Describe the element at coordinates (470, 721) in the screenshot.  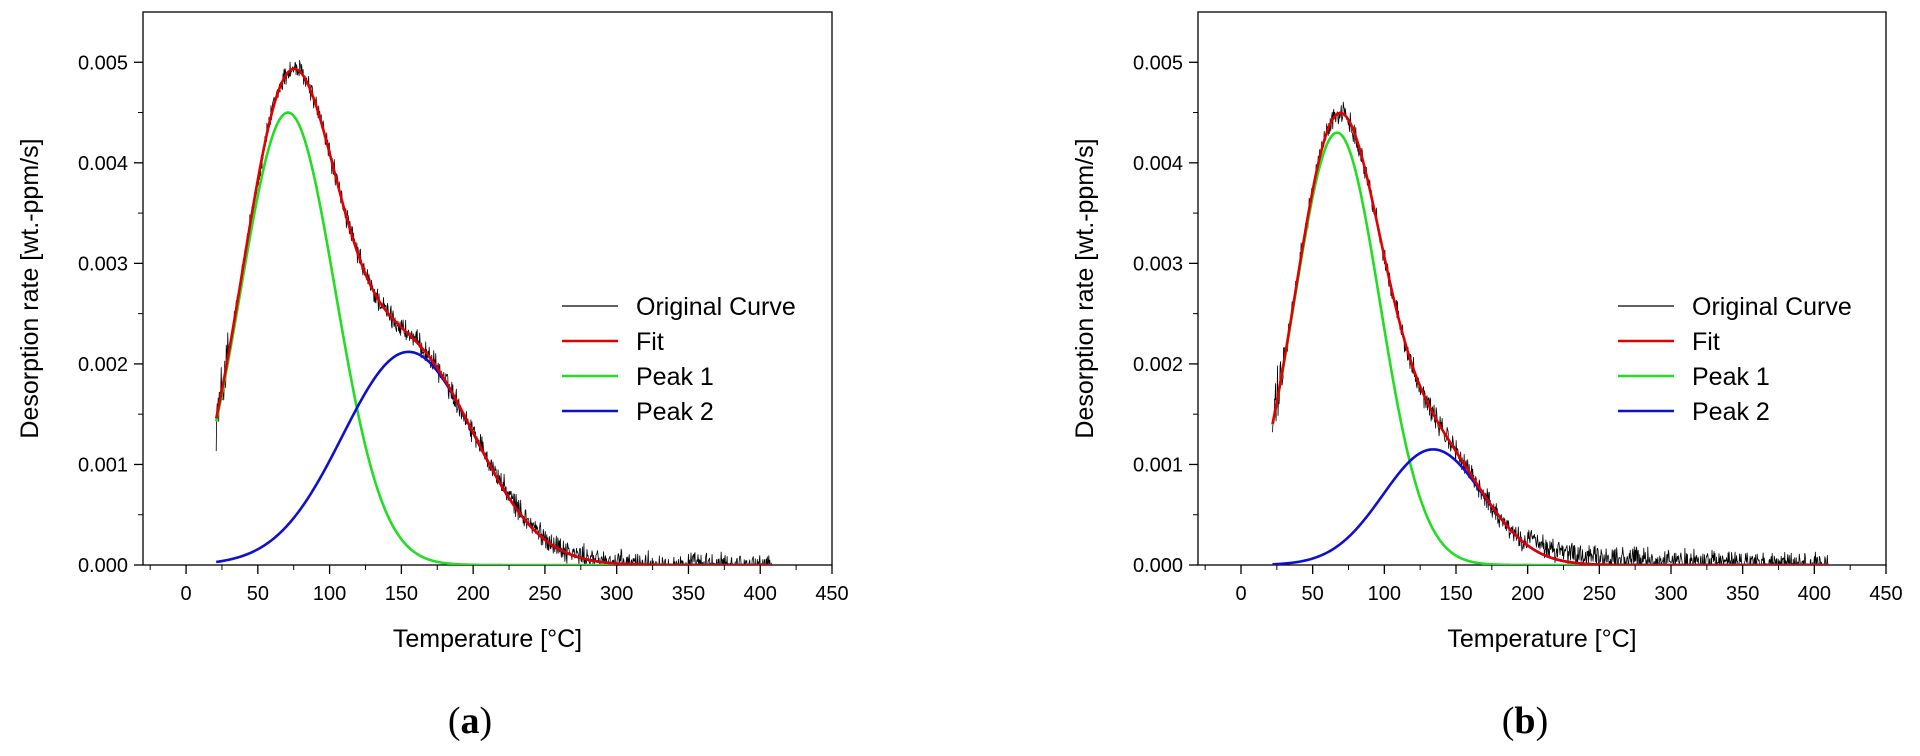
I see `panel-label: (a)` at that location.